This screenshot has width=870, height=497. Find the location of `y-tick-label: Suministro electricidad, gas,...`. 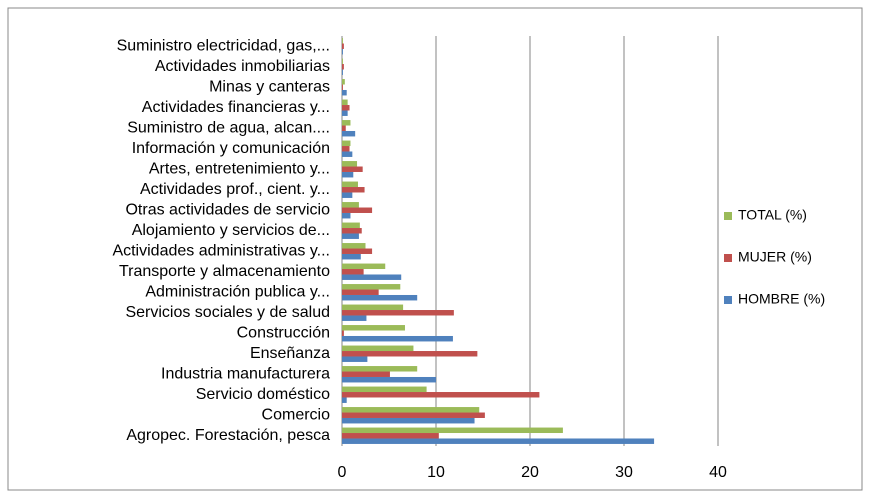

y-tick-label: Suministro electricidad, gas,... is located at coordinates (223, 45).